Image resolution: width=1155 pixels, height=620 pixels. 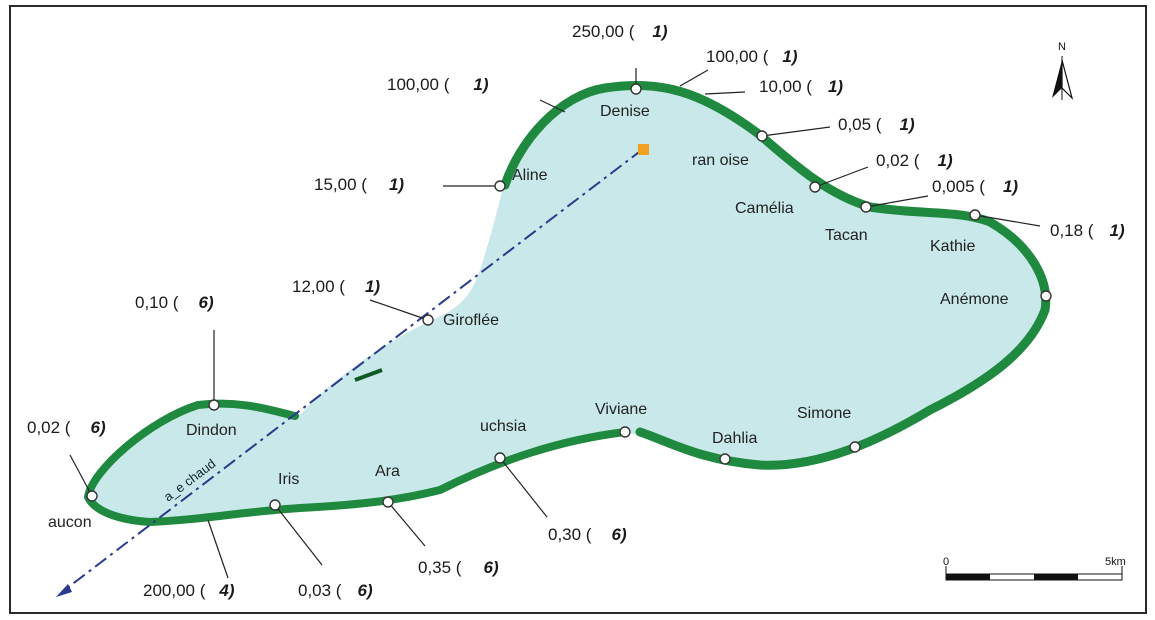 What do you see at coordinates (855, 447) in the screenshot?
I see `site-marker-simone` at bounding box center [855, 447].